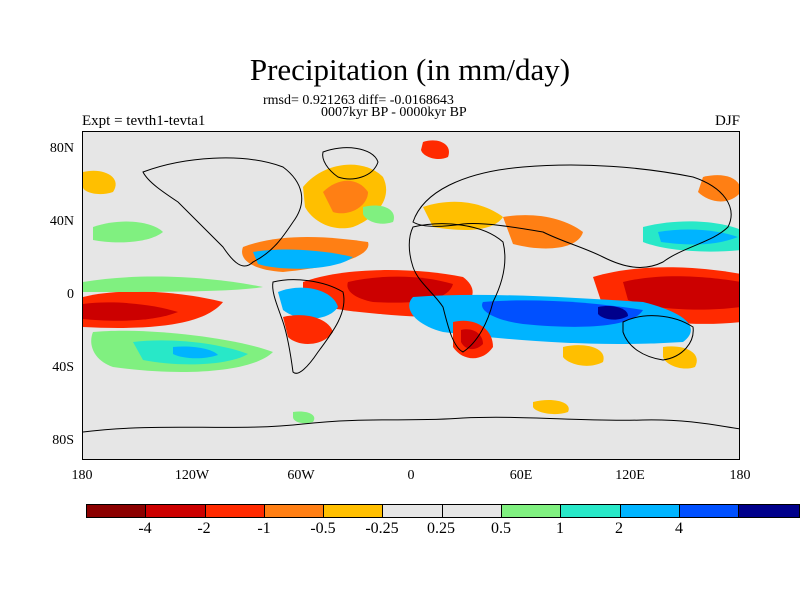 The image size is (800, 600). I want to click on africa-coastline, so click(457, 288).